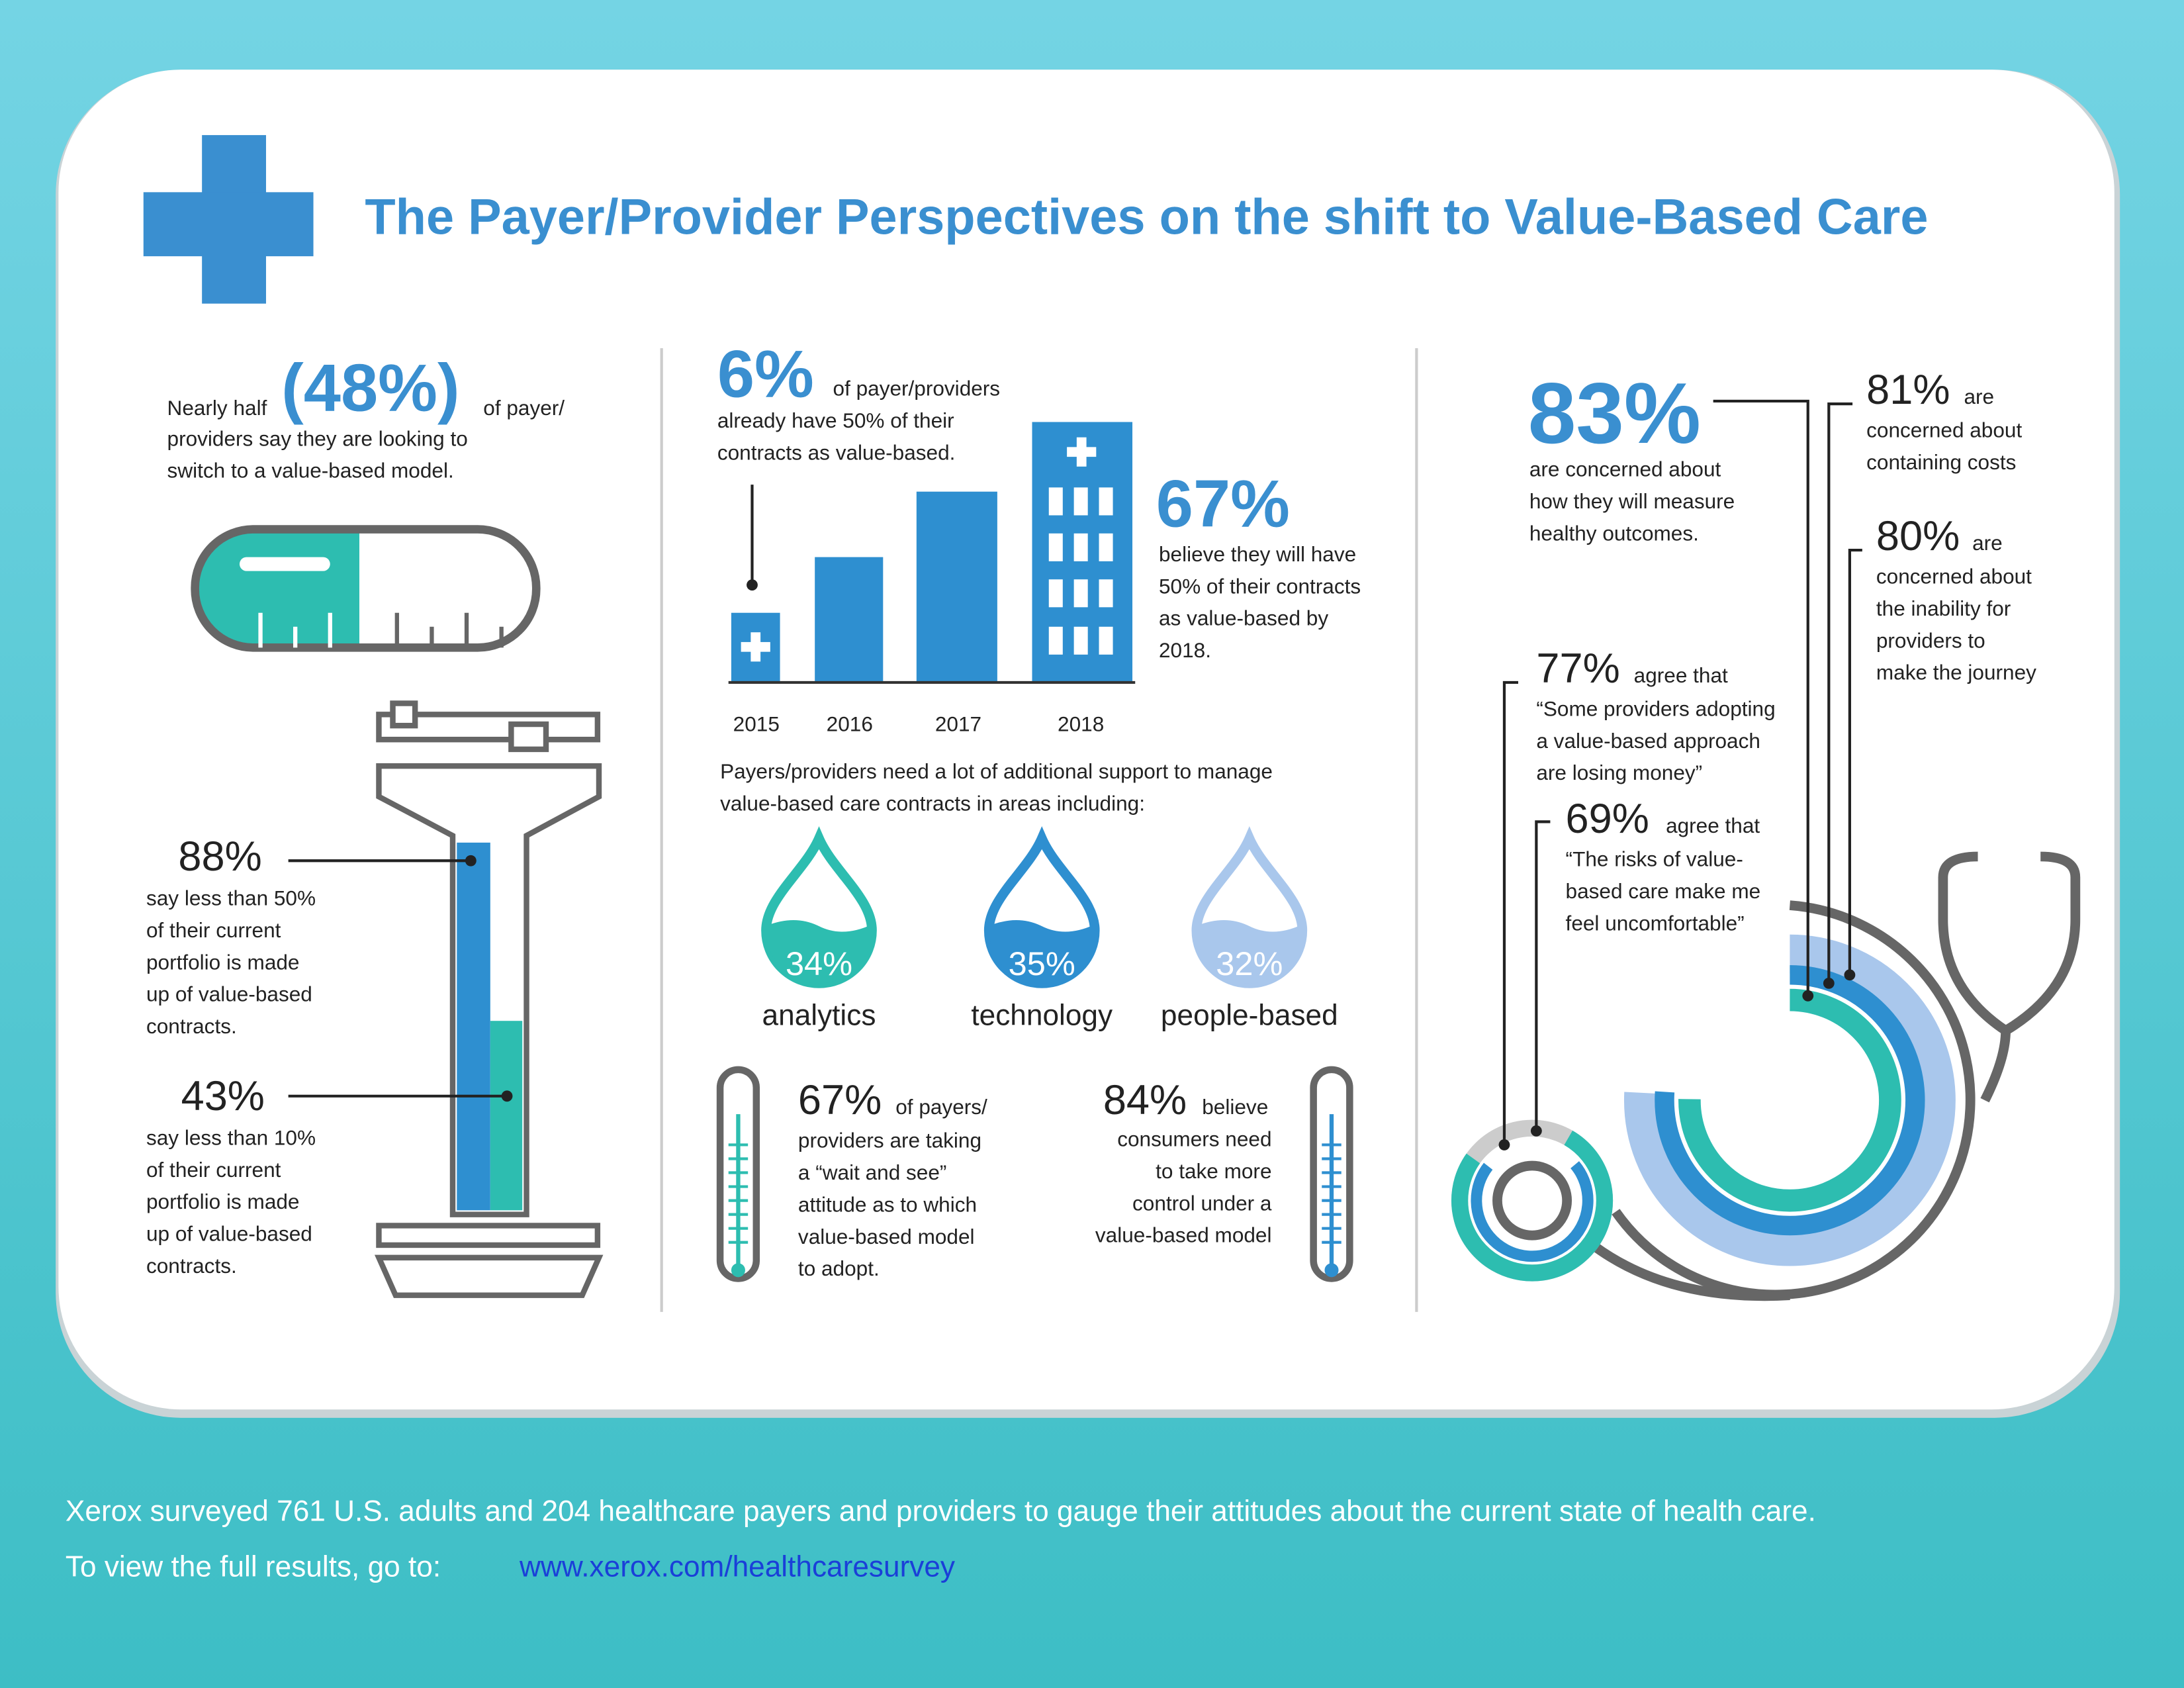 The image size is (2184, 1688). Describe the element at coordinates (1655, 923) in the screenshot. I see `body-text: feel uncomfortable”` at that location.